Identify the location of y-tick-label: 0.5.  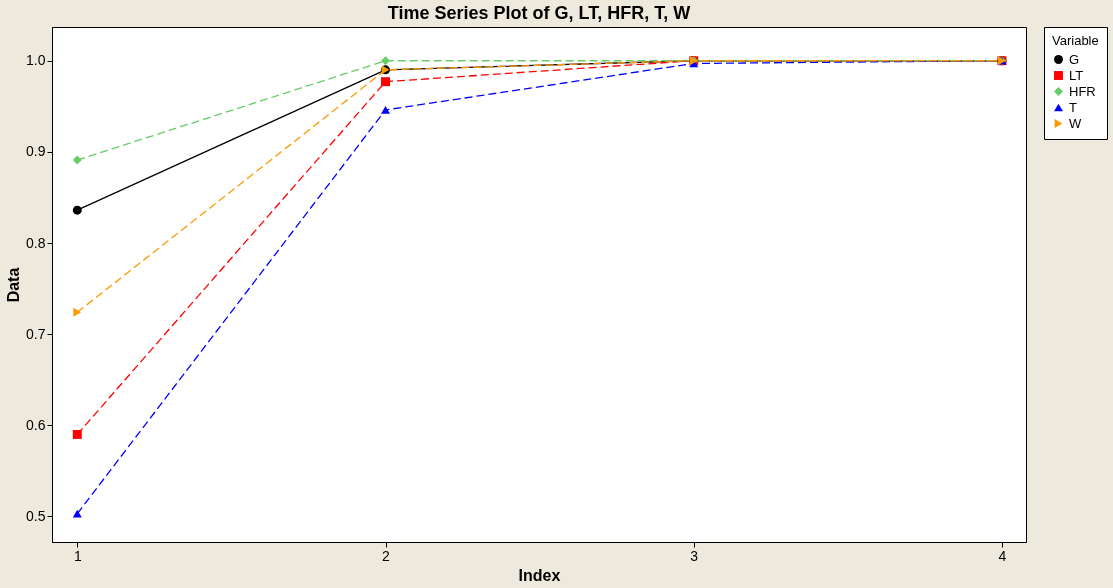
(36, 515).